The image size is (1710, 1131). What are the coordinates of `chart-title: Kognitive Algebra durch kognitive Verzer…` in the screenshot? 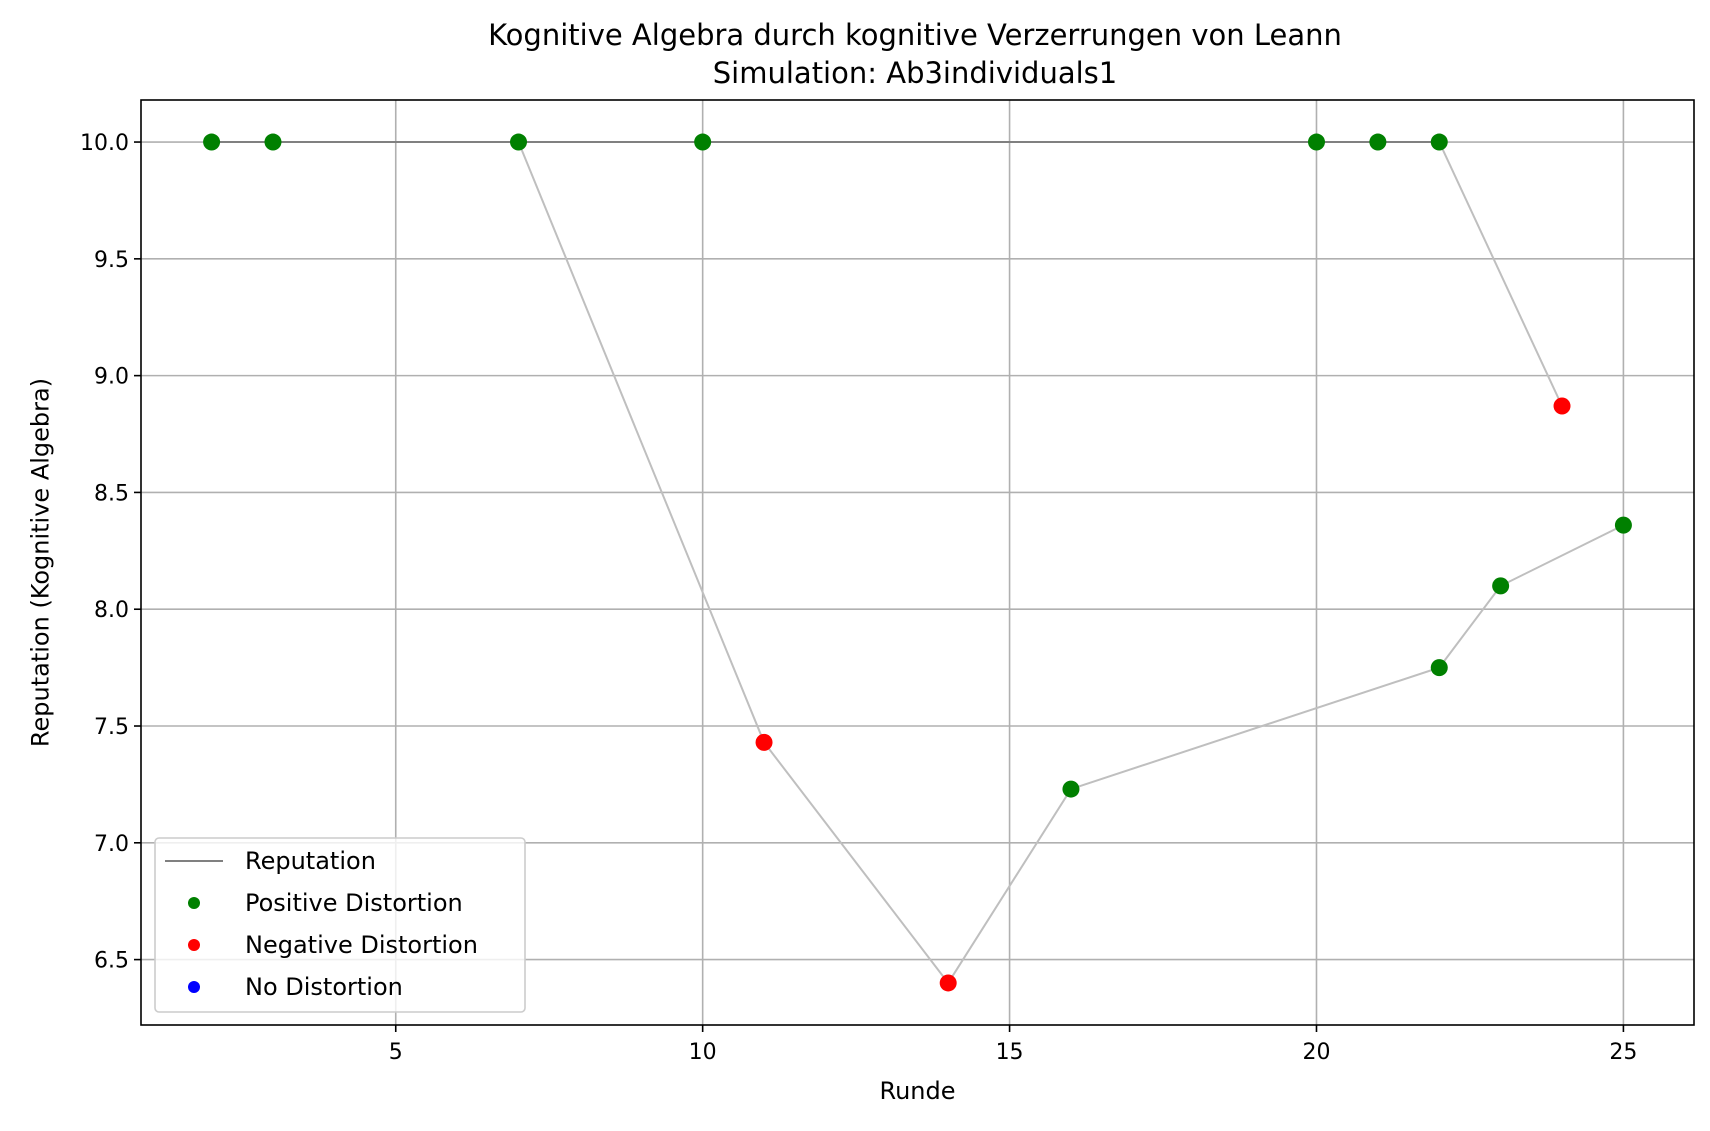 It's located at (915, 35).